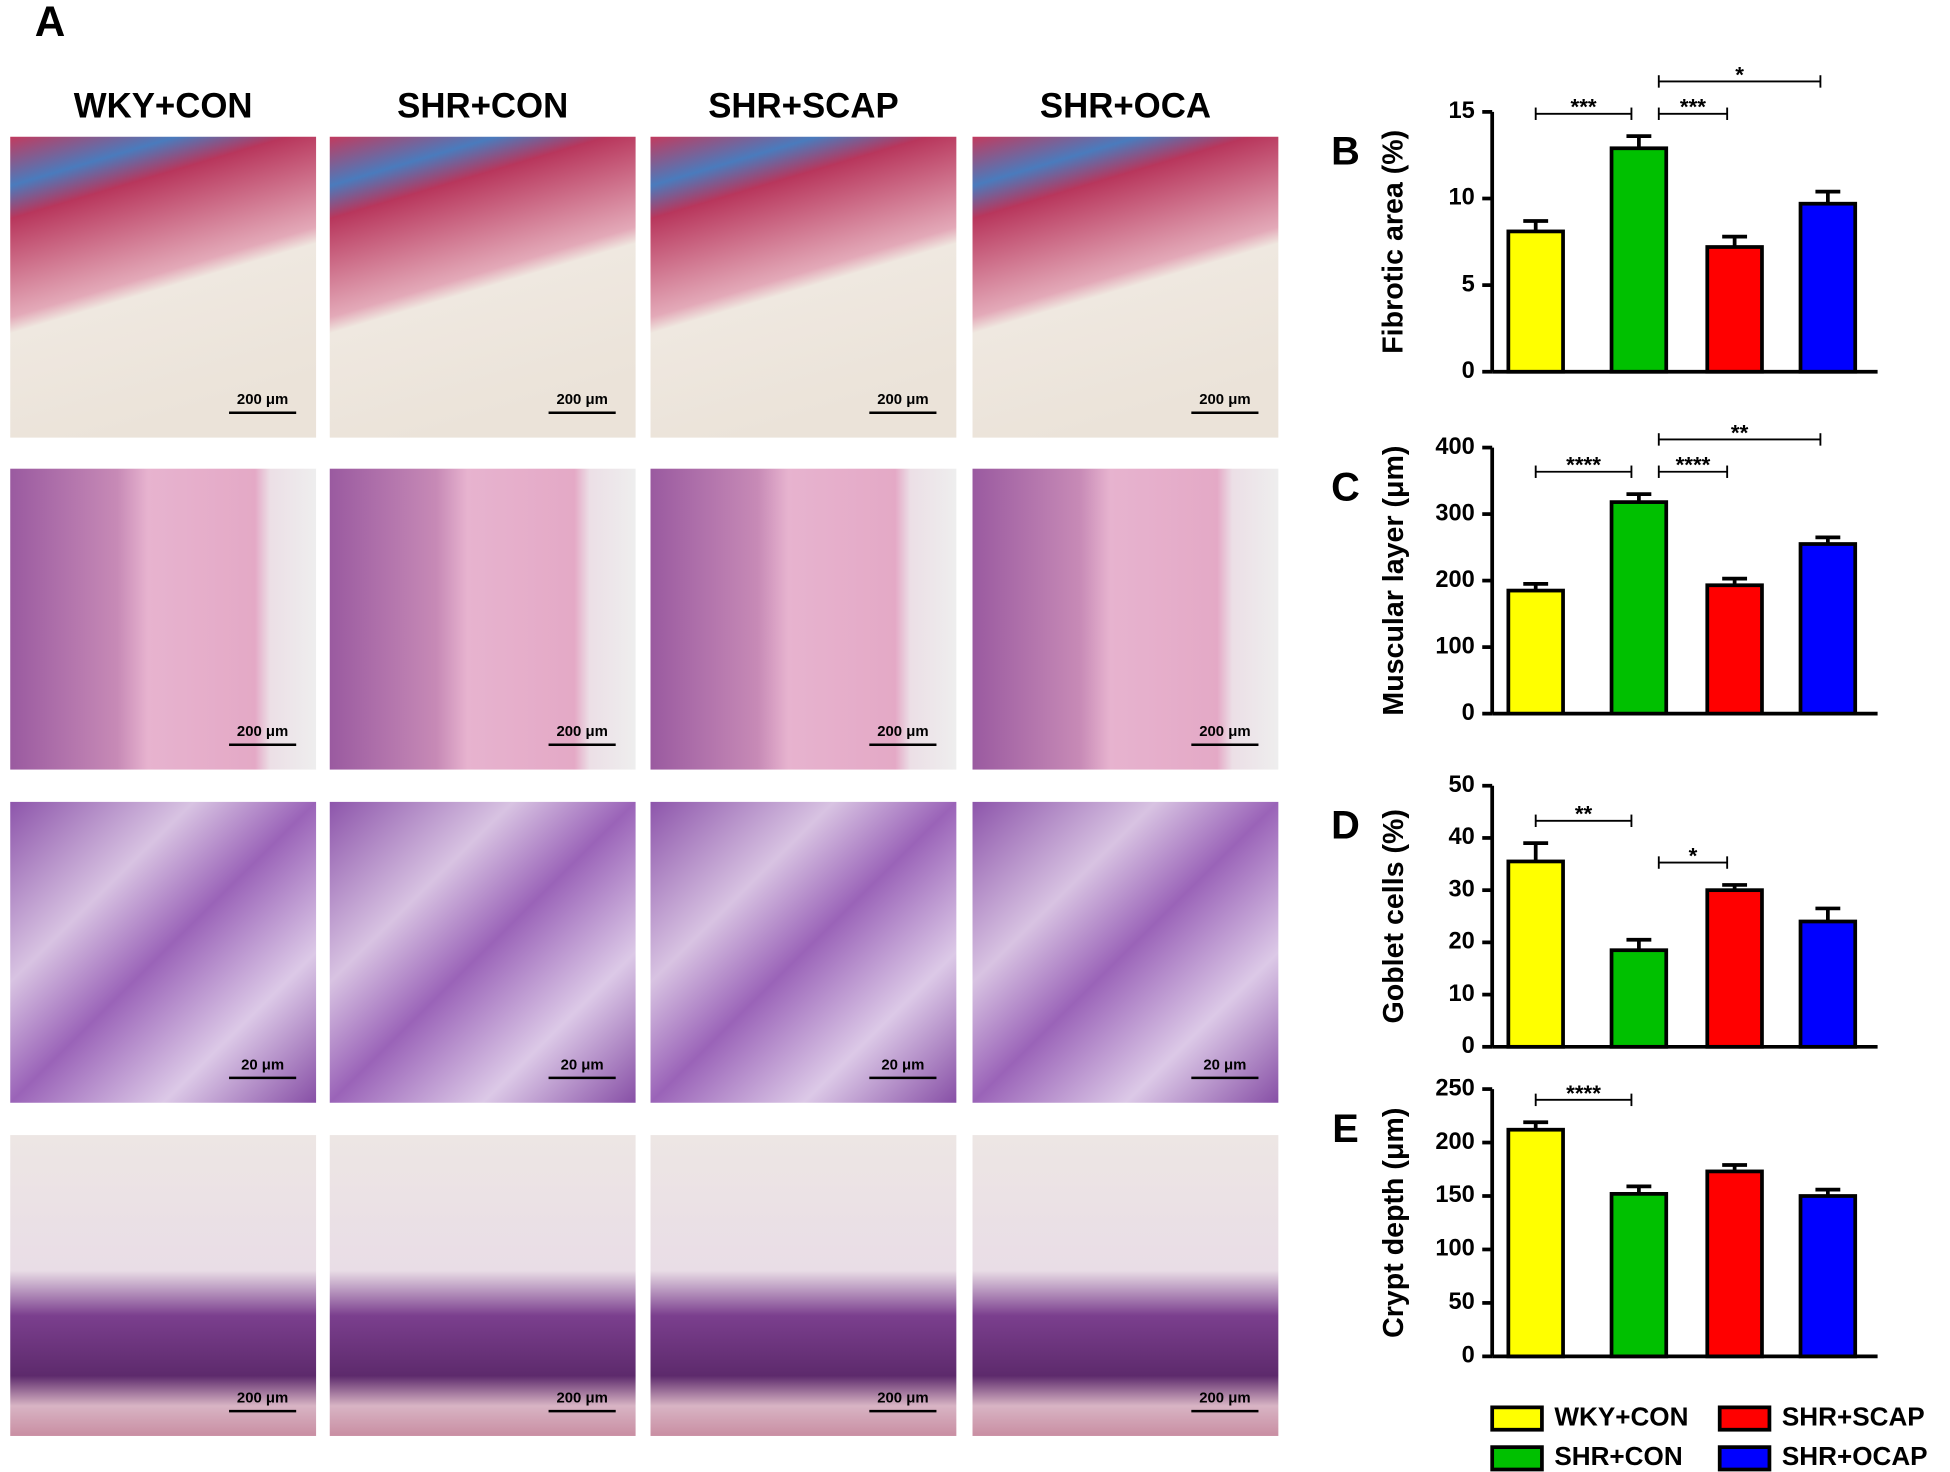  I want to click on legend-label: SHR+SCAP, so click(1853, 1416).